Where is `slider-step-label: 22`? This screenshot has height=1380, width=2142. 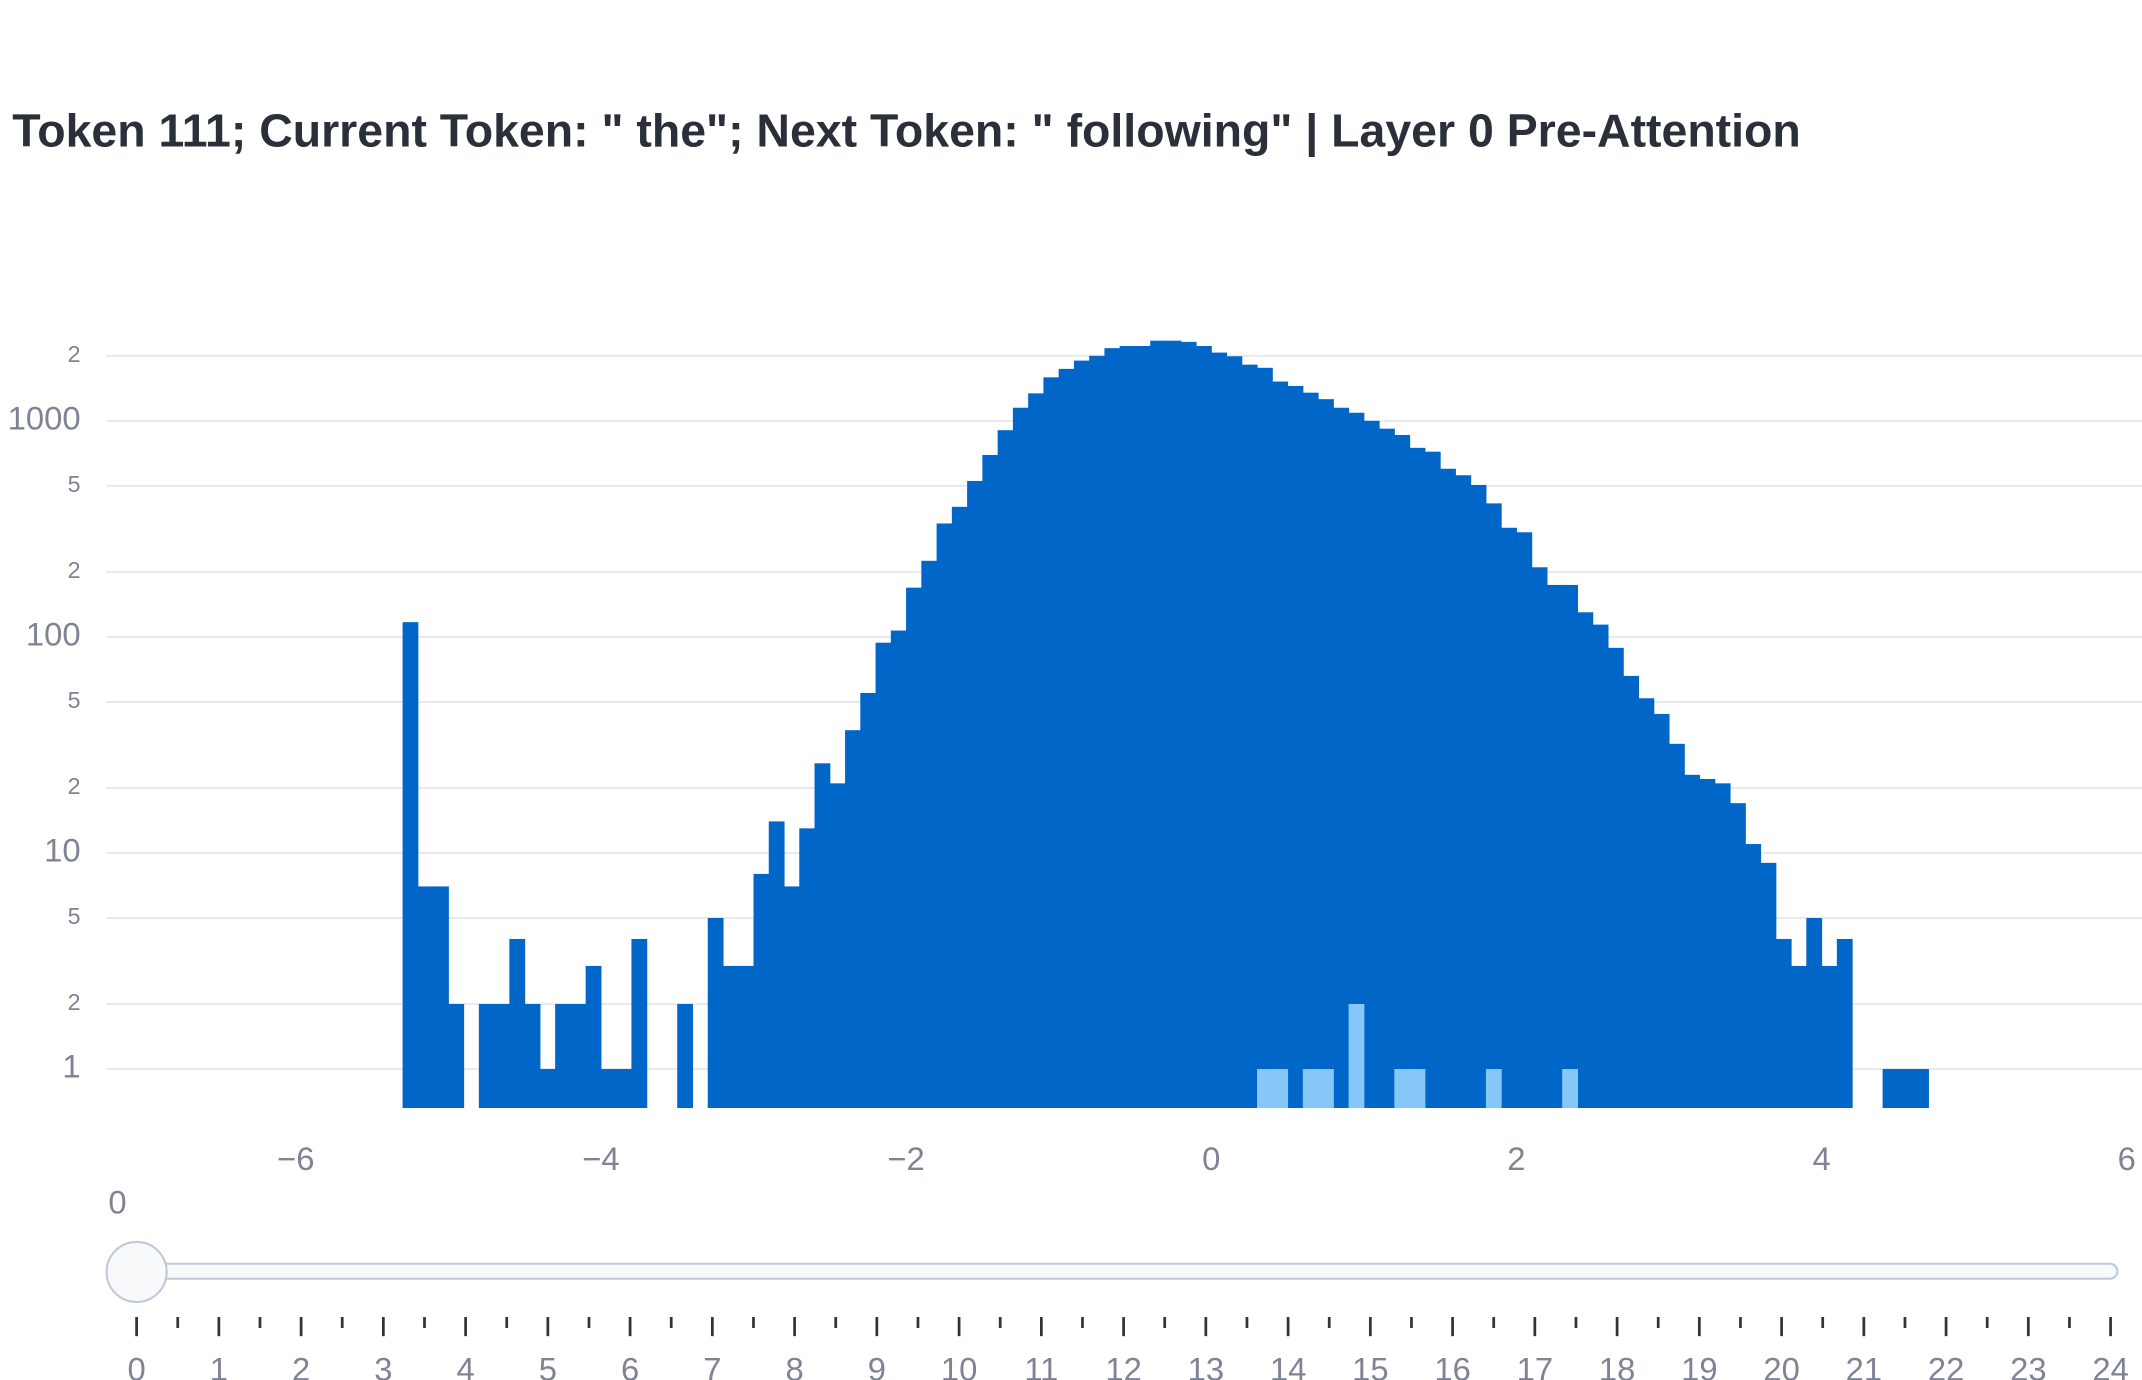 slider-step-label: 22 is located at coordinates (1946, 1365).